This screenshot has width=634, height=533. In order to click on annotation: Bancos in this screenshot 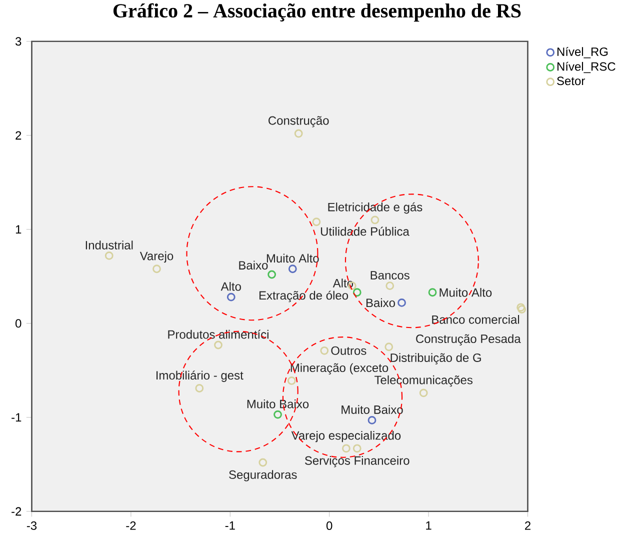, I will do `click(390, 275)`.